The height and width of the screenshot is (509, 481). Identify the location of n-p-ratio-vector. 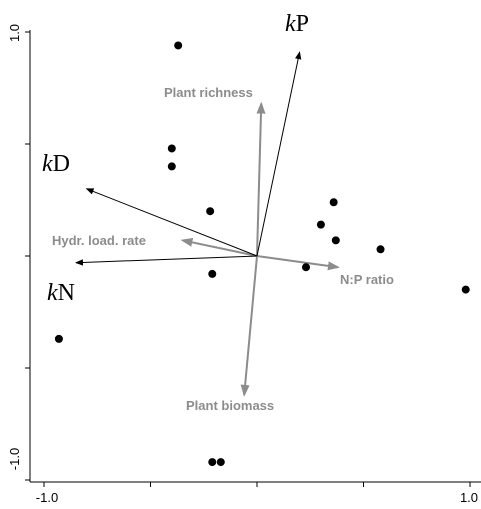
(298, 263).